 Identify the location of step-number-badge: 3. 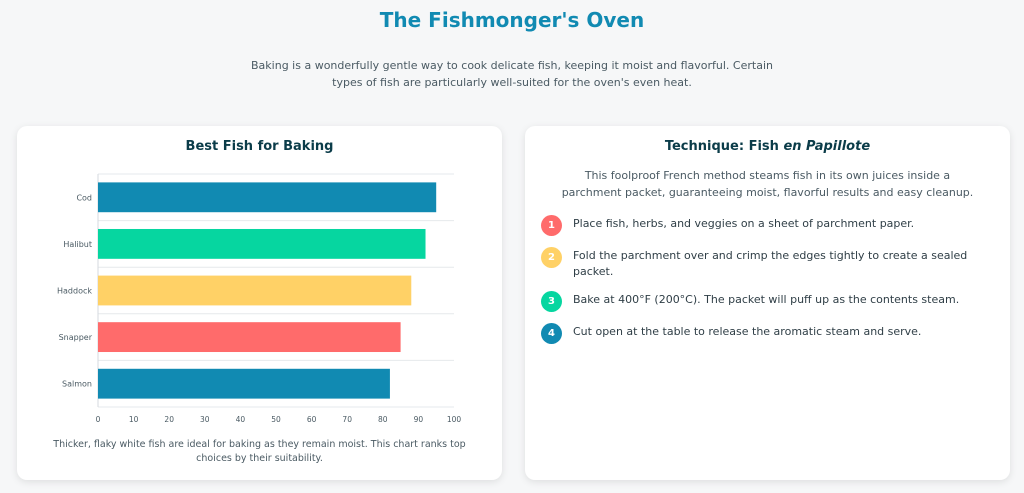
(551, 301).